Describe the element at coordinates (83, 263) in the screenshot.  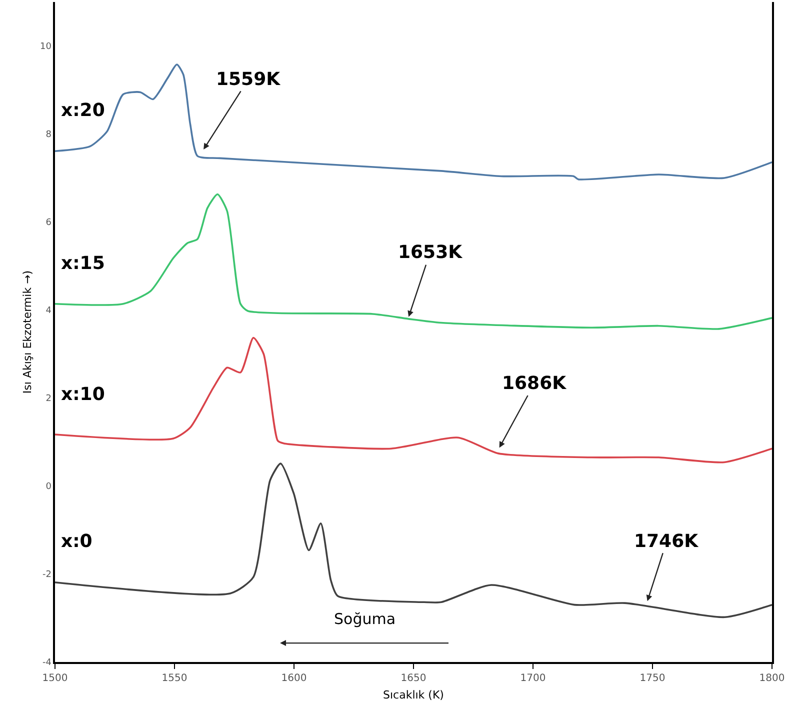
I see `series-label: x:15` at that location.